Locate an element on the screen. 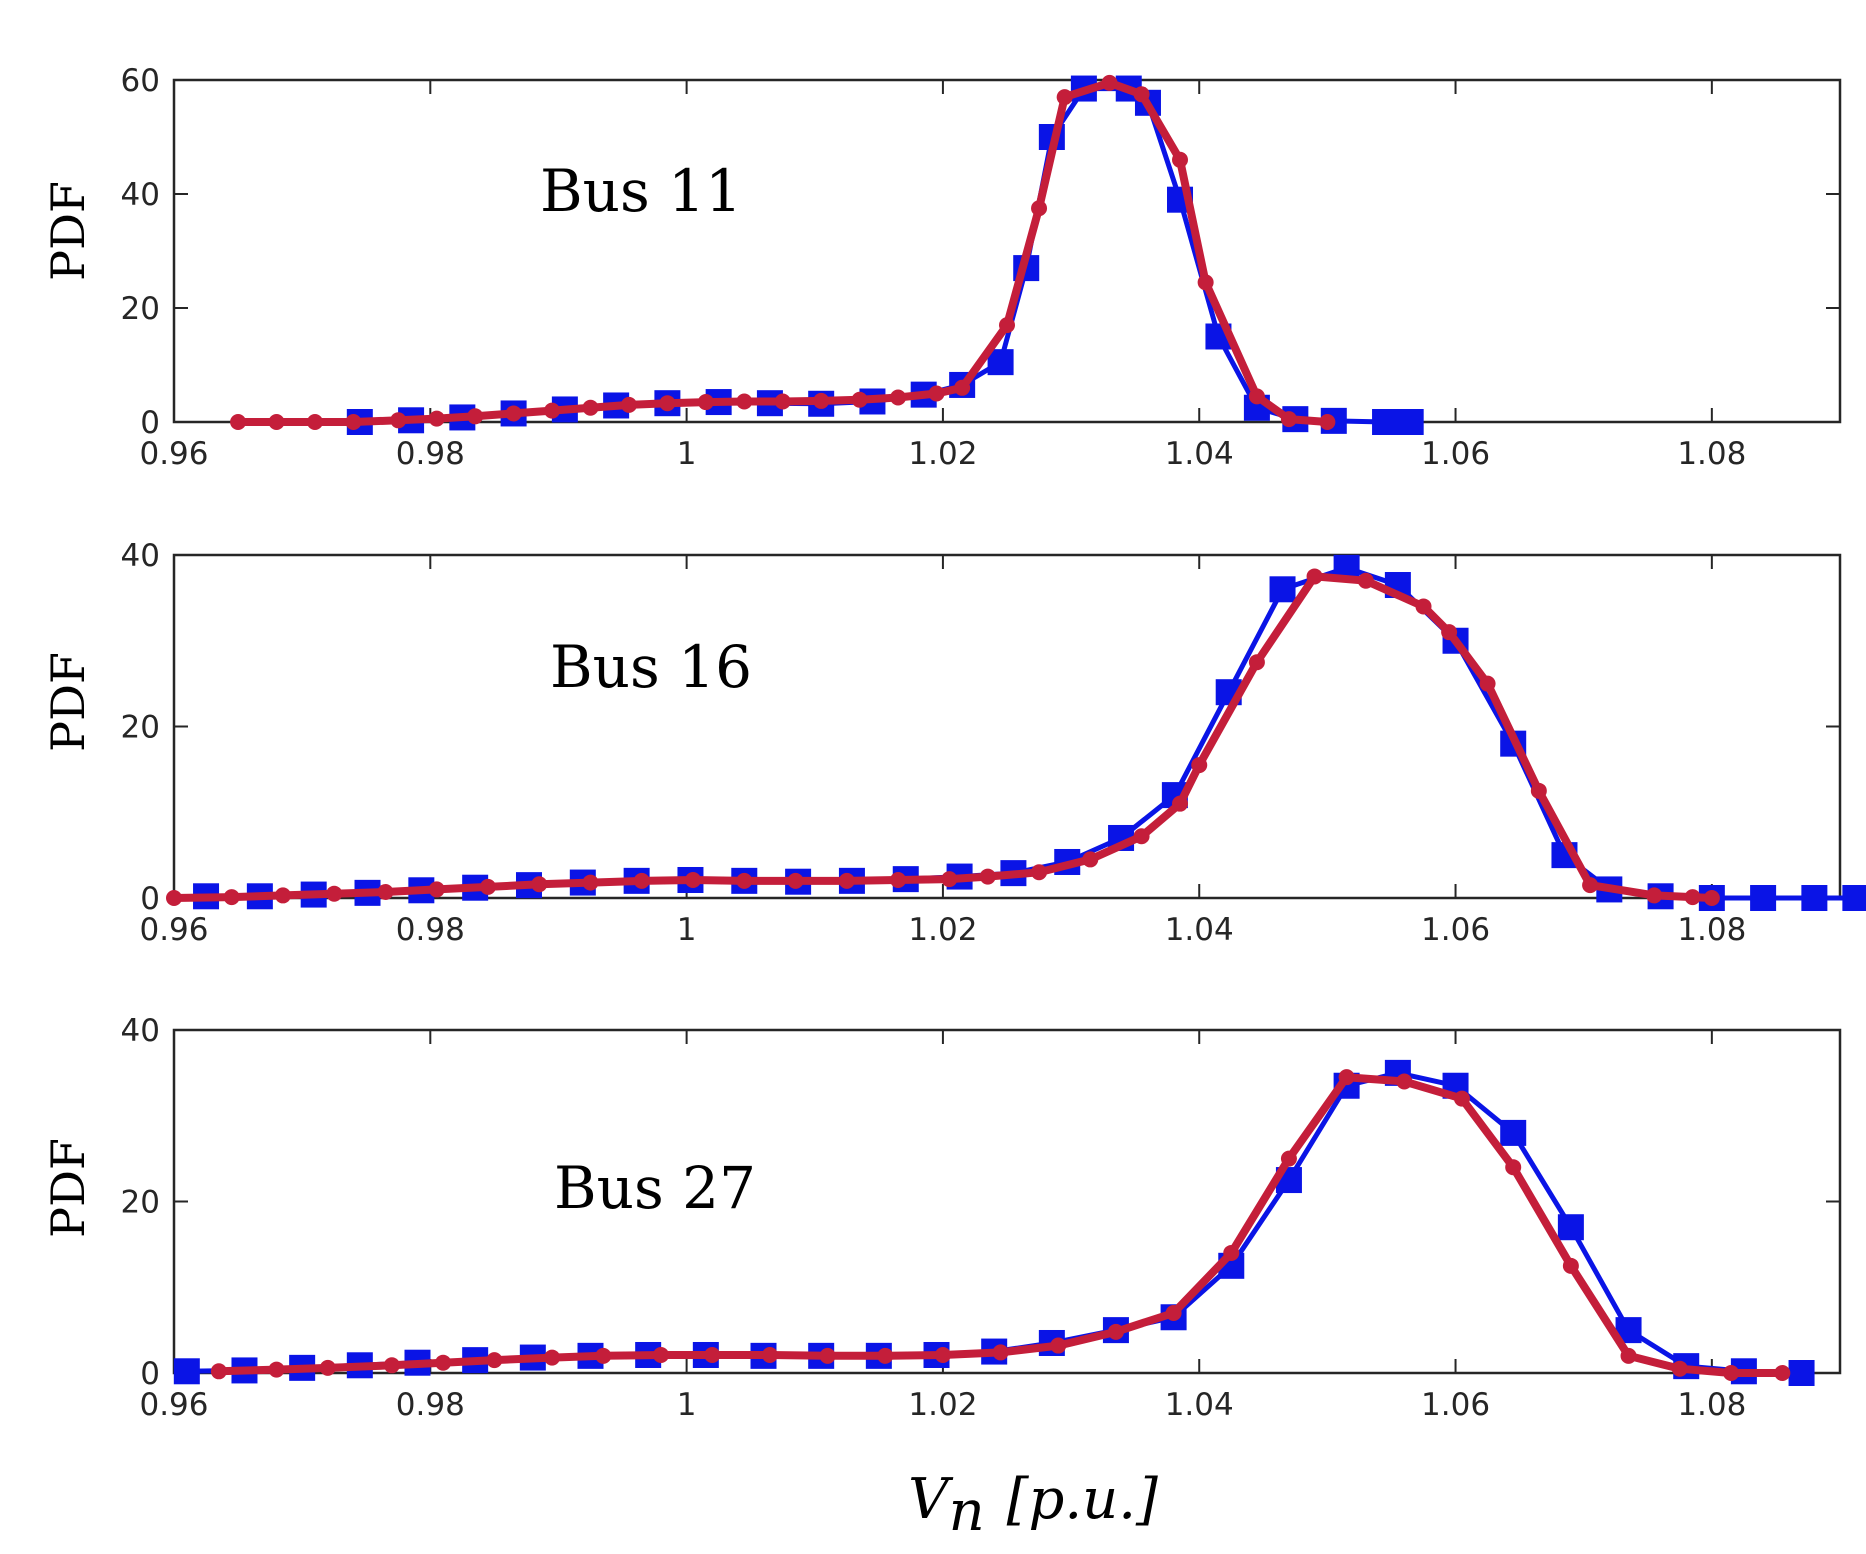 The image size is (1866, 1554). x-tick-label: 1.02 is located at coordinates (942, 454).